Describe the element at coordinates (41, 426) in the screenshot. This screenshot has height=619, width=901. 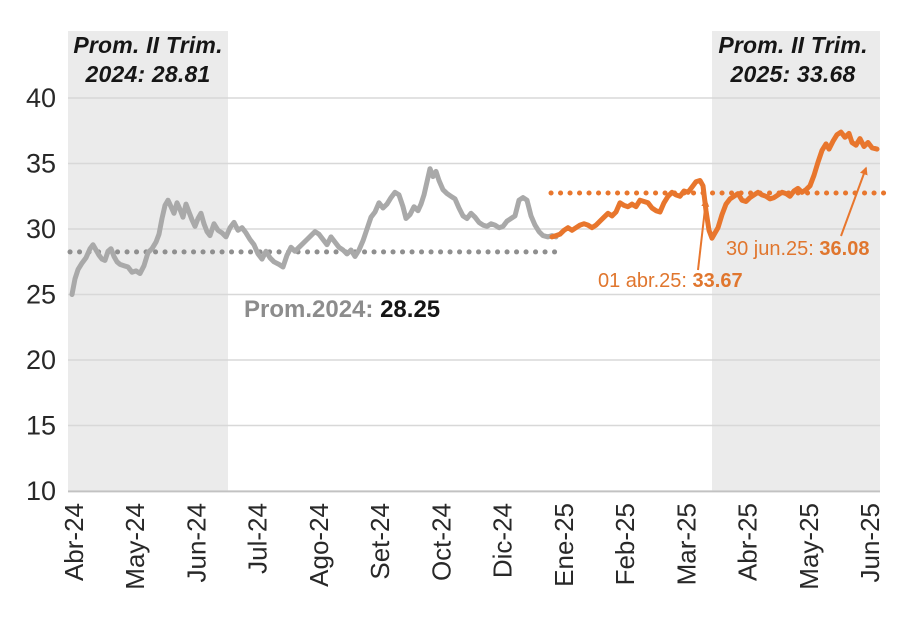
I see `y-tick-label-15: 15` at that location.